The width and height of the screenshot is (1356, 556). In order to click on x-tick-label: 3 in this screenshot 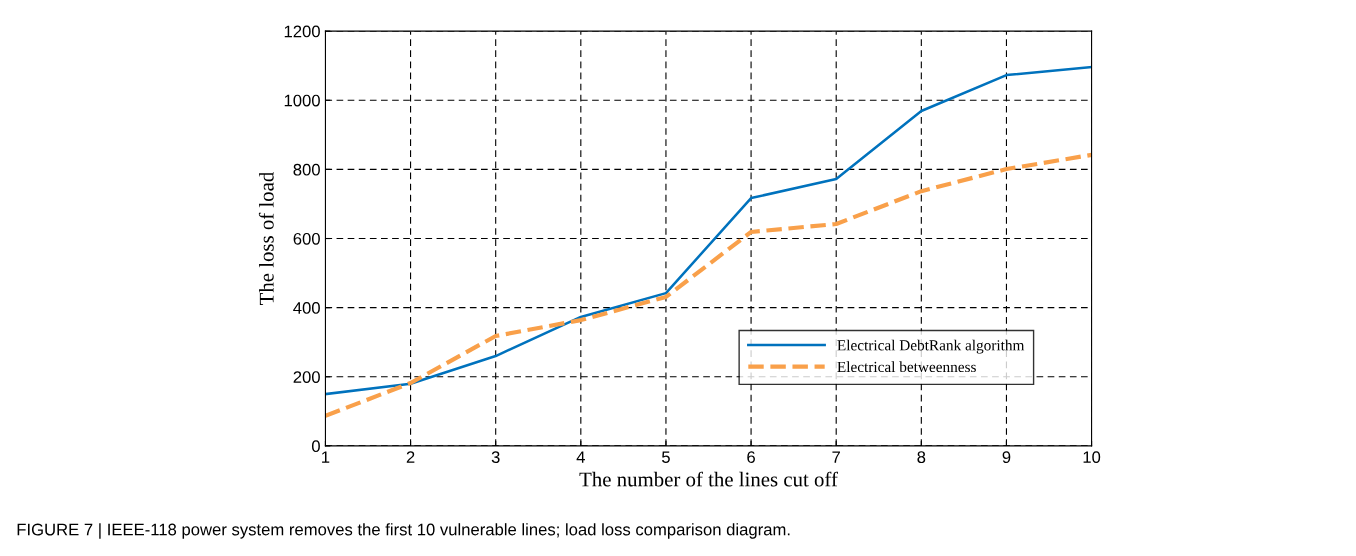, I will do `click(495, 457)`.